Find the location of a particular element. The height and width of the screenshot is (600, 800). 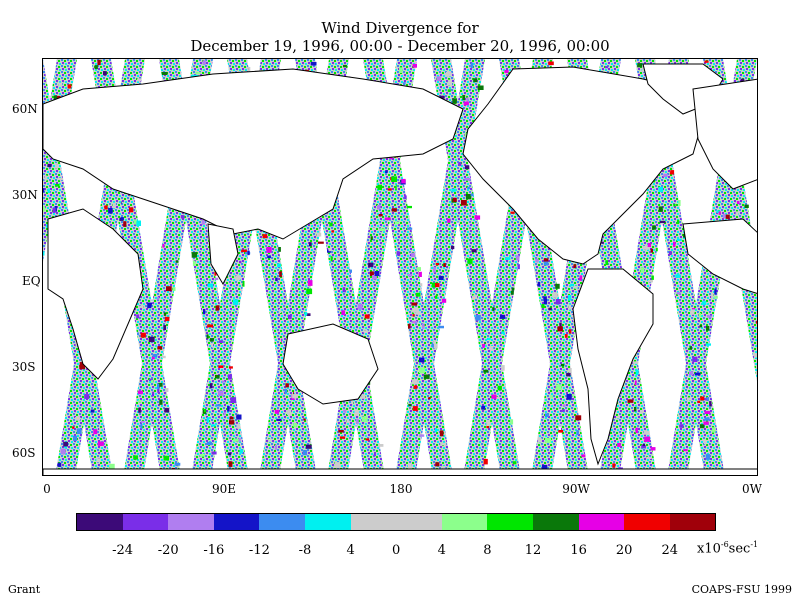

lat-label-eq: EQ is located at coordinates (31, 281).